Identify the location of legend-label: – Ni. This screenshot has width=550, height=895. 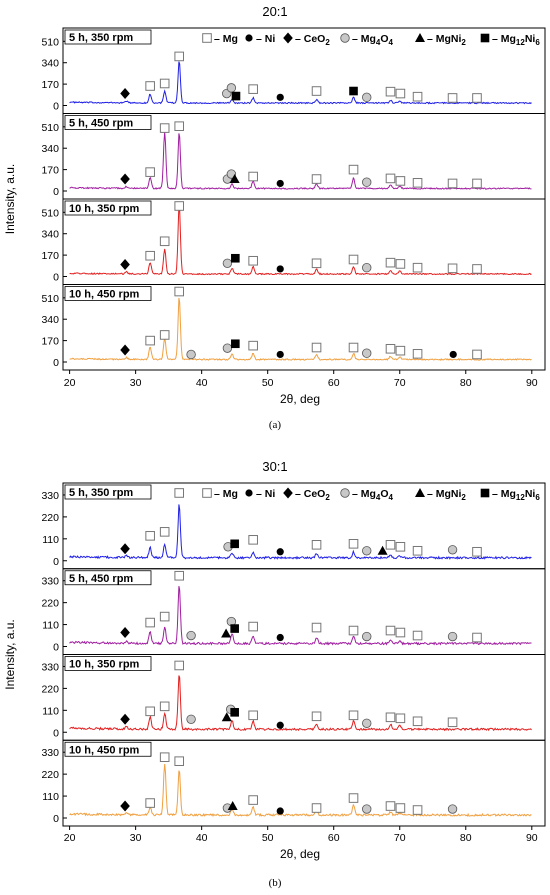
(265, 494).